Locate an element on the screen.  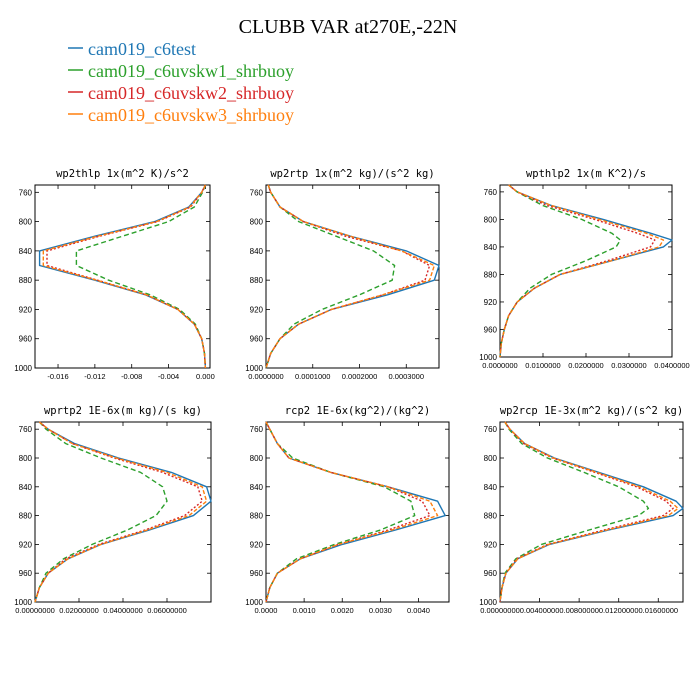
x-tick-label: 0.0020 is located at coordinates (342, 610).